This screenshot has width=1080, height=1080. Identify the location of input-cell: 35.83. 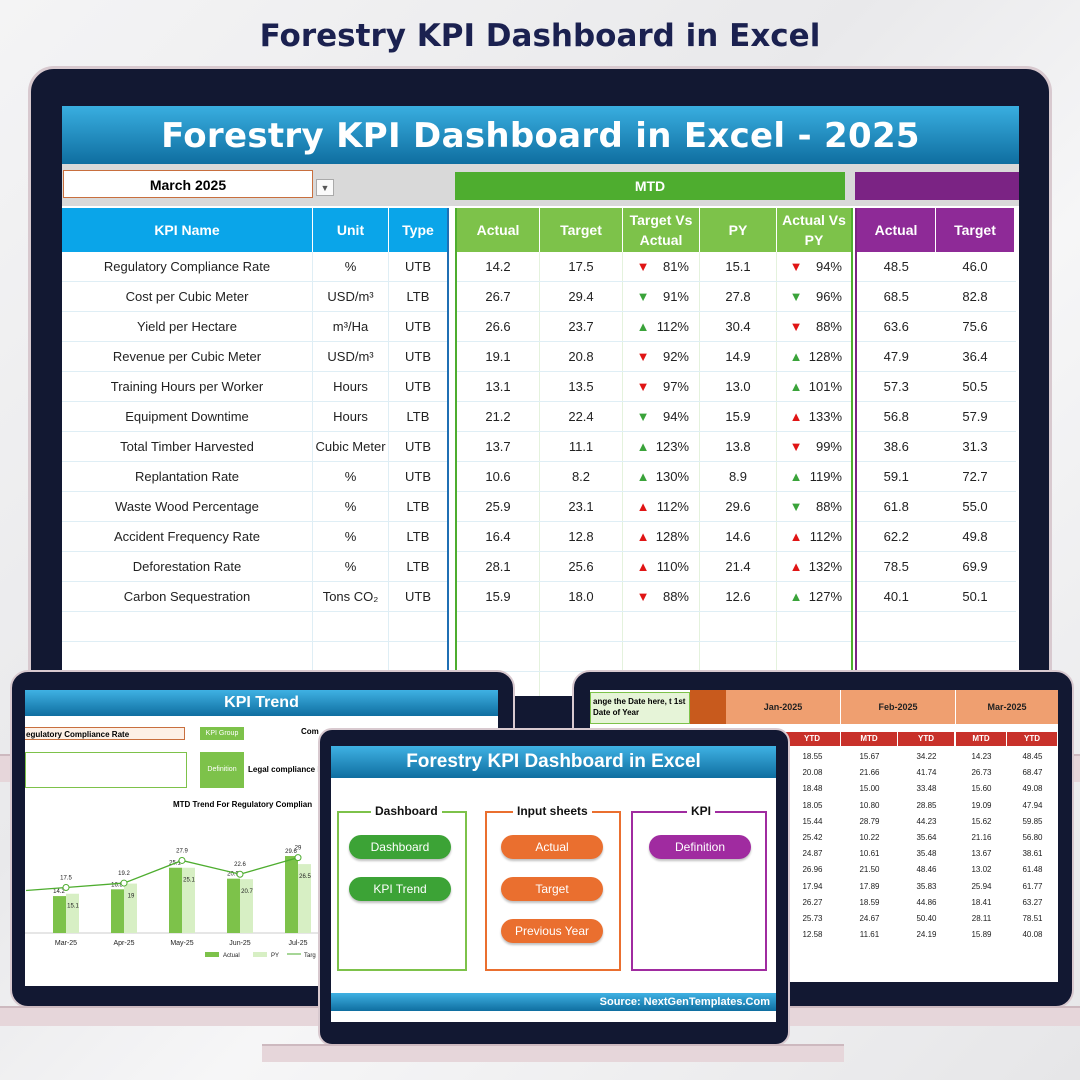
(926, 886).